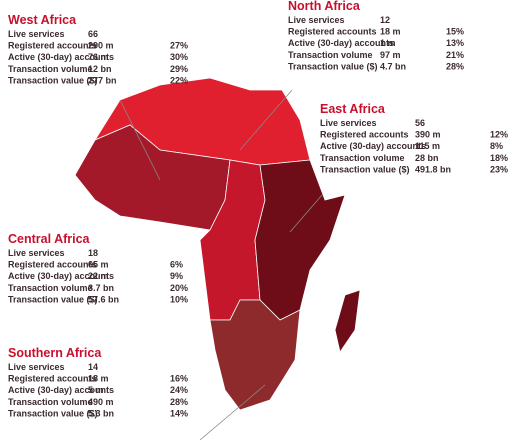  What do you see at coordinates (179, 413) in the screenshot?
I see `row-percent: 14%` at bounding box center [179, 413].